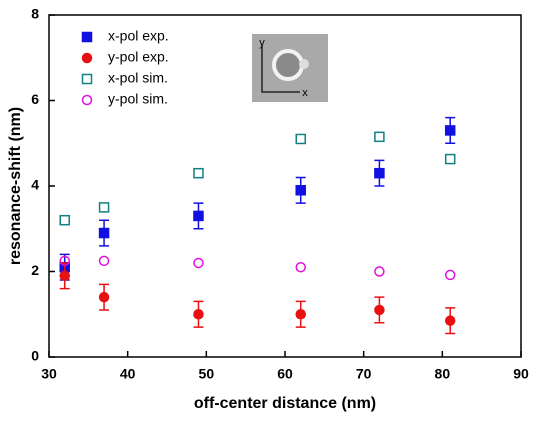 Image resolution: width=538 pixels, height=423 pixels. Describe the element at coordinates (521, 374) in the screenshot. I see `x-tick-label: 90` at that location.